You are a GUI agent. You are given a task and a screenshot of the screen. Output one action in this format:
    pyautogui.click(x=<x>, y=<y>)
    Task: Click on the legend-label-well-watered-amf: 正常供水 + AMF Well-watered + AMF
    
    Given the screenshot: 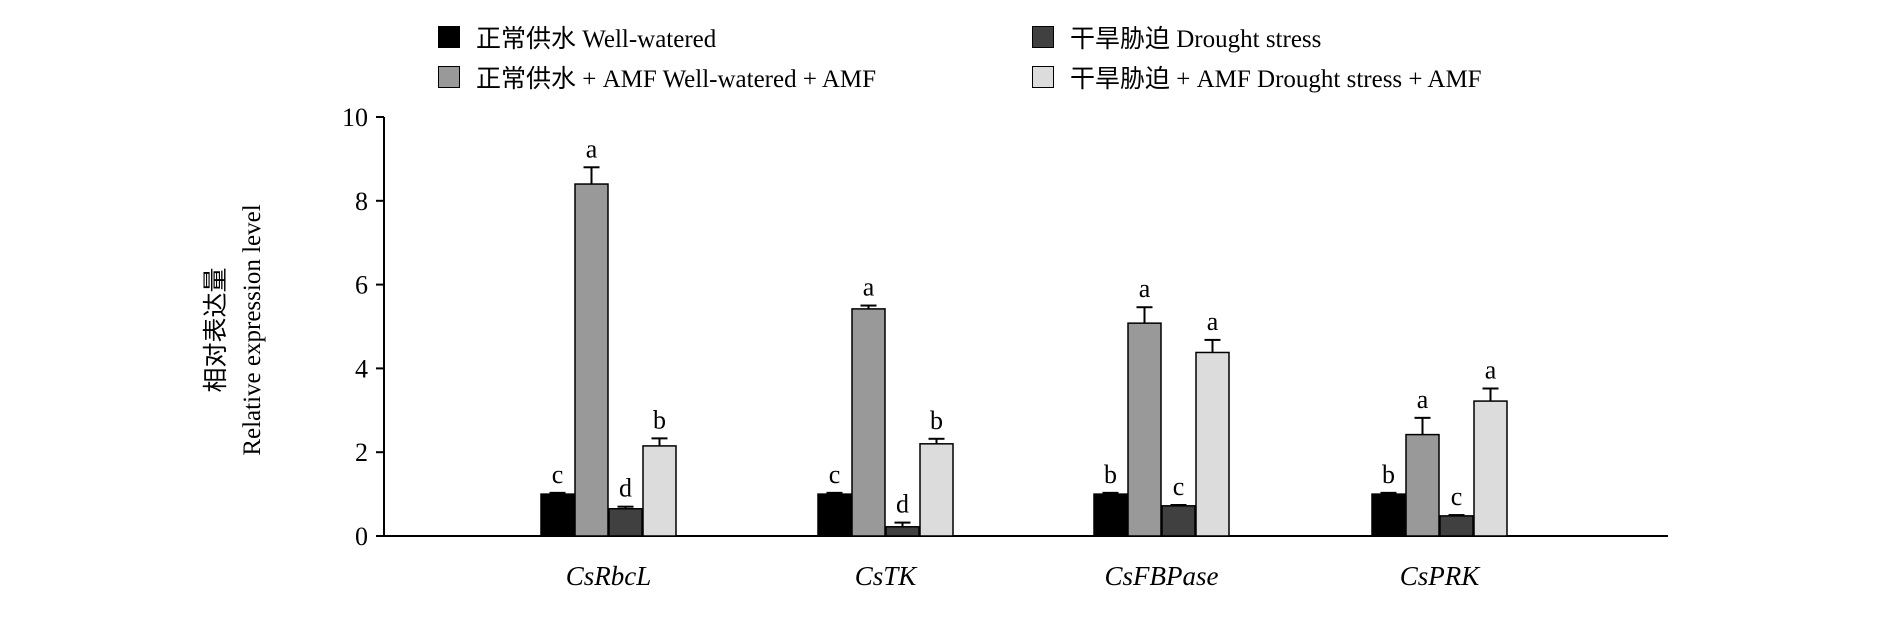 What is the action you would take?
    pyautogui.click(x=676, y=79)
    